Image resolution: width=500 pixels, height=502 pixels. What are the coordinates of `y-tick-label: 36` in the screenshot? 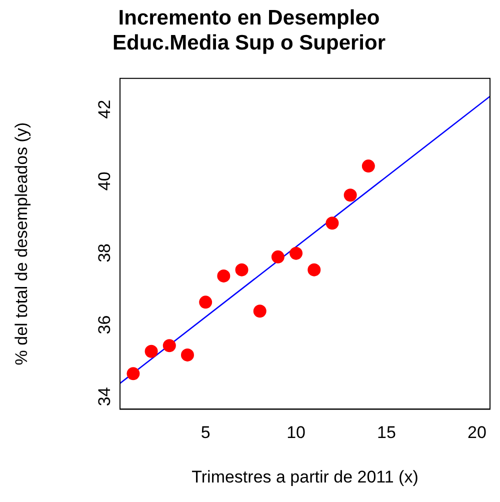 It's located at (104, 324).